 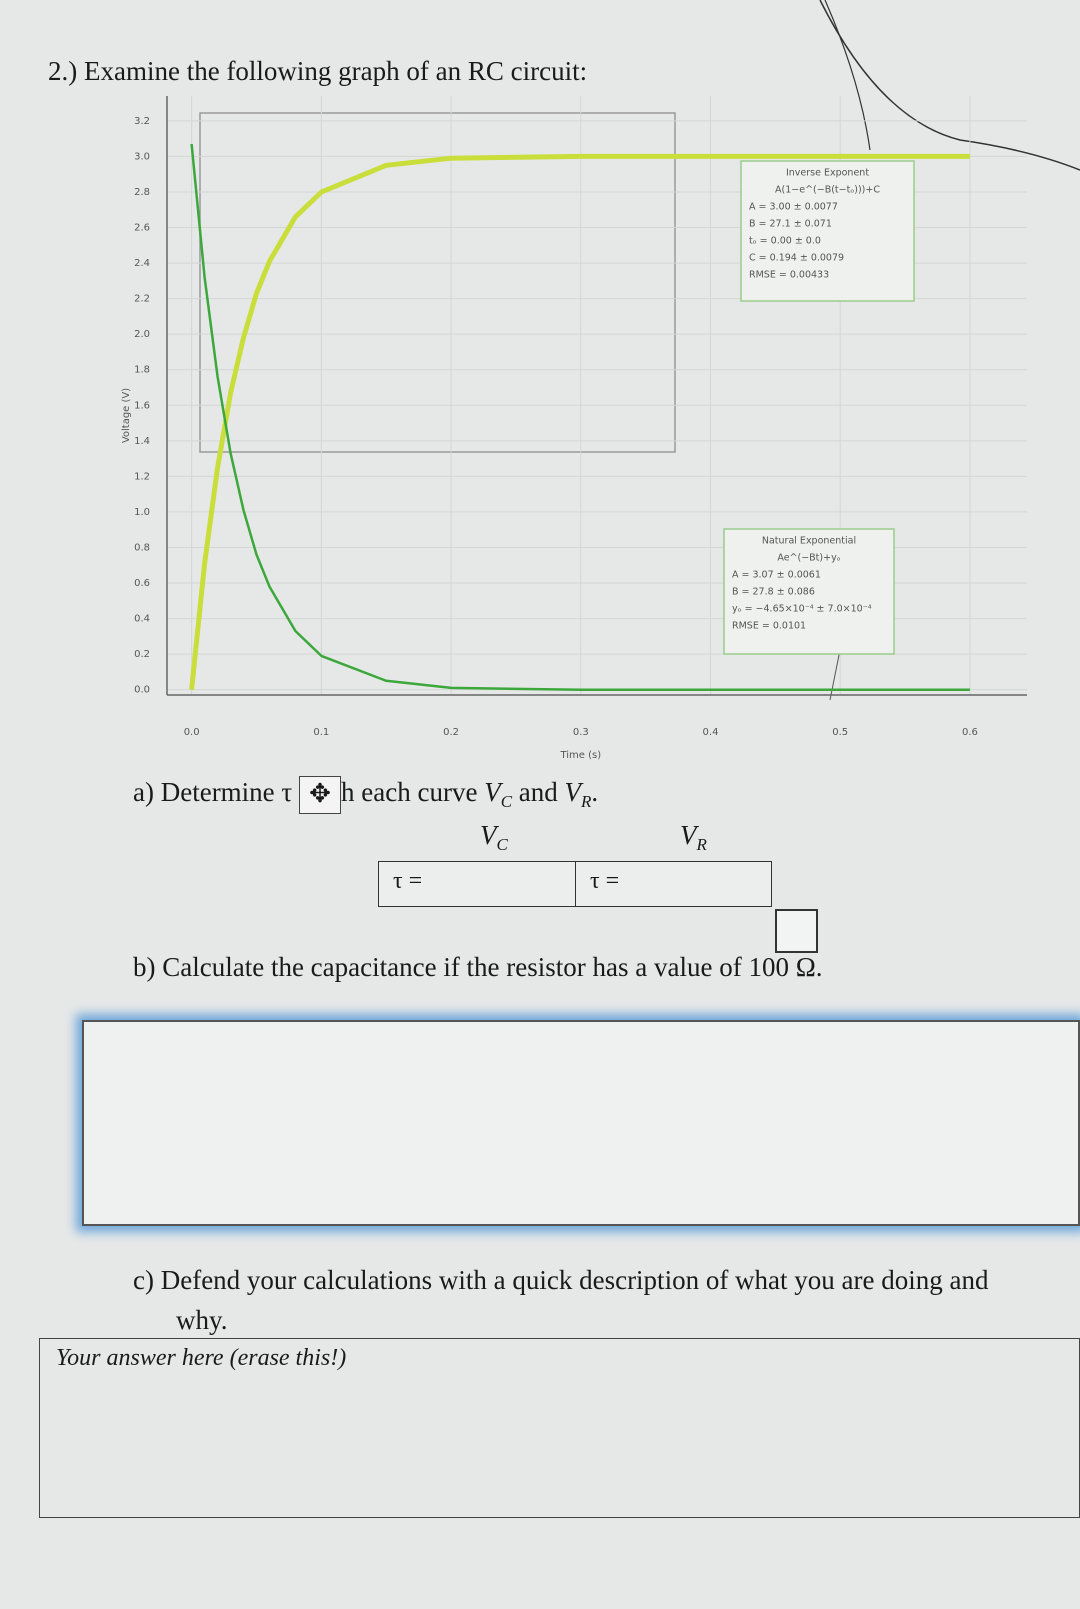 I want to click on fit-text: Natural Exponential, so click(x=809, y=541).